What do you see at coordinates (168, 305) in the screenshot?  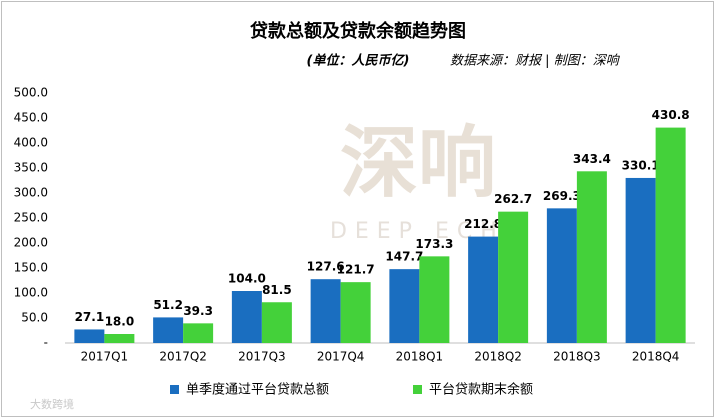 I see `value-label: 51.2` at bounding box center [168, 305].